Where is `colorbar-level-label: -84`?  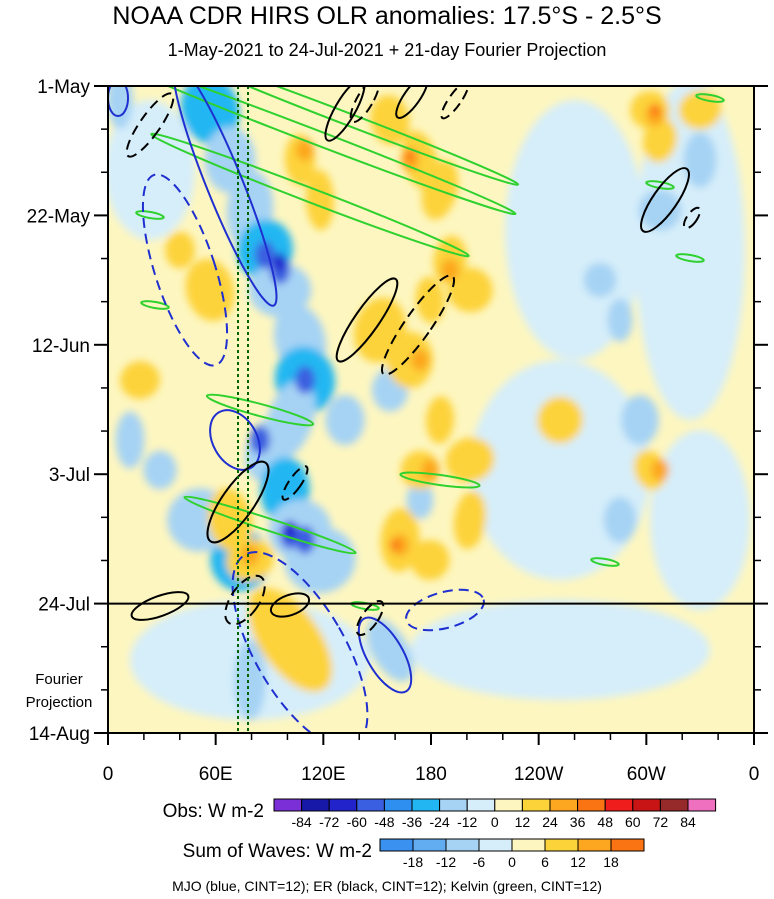 colorbar-level-label: -84 is located at coordinates (301, 822).